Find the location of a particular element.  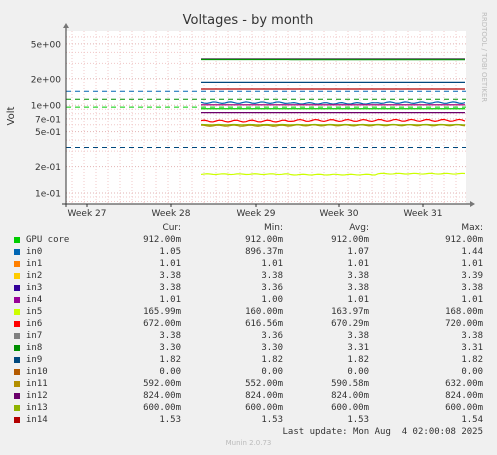

legend-row: in11 592.00m 552.00m 590.58m 632.00m is located at coordinates (248, 384).